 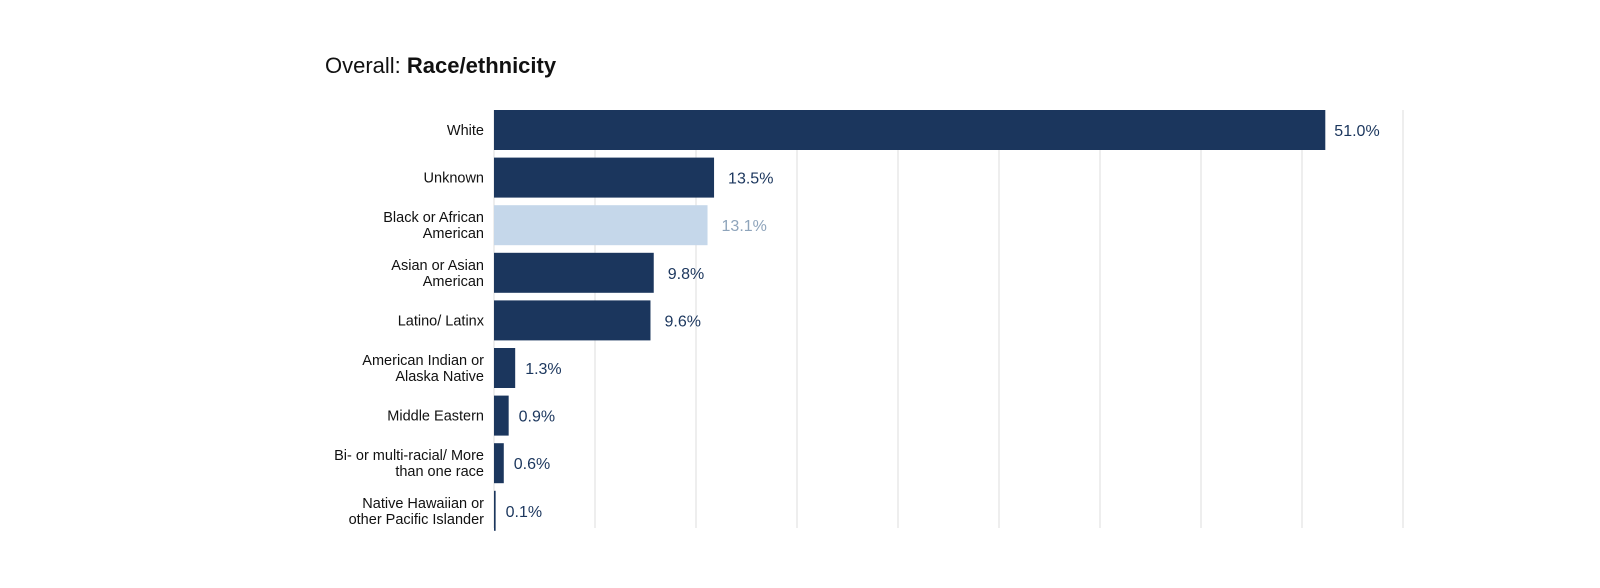 I want to click on category-label: Unknown, so click(x=454, y=179).